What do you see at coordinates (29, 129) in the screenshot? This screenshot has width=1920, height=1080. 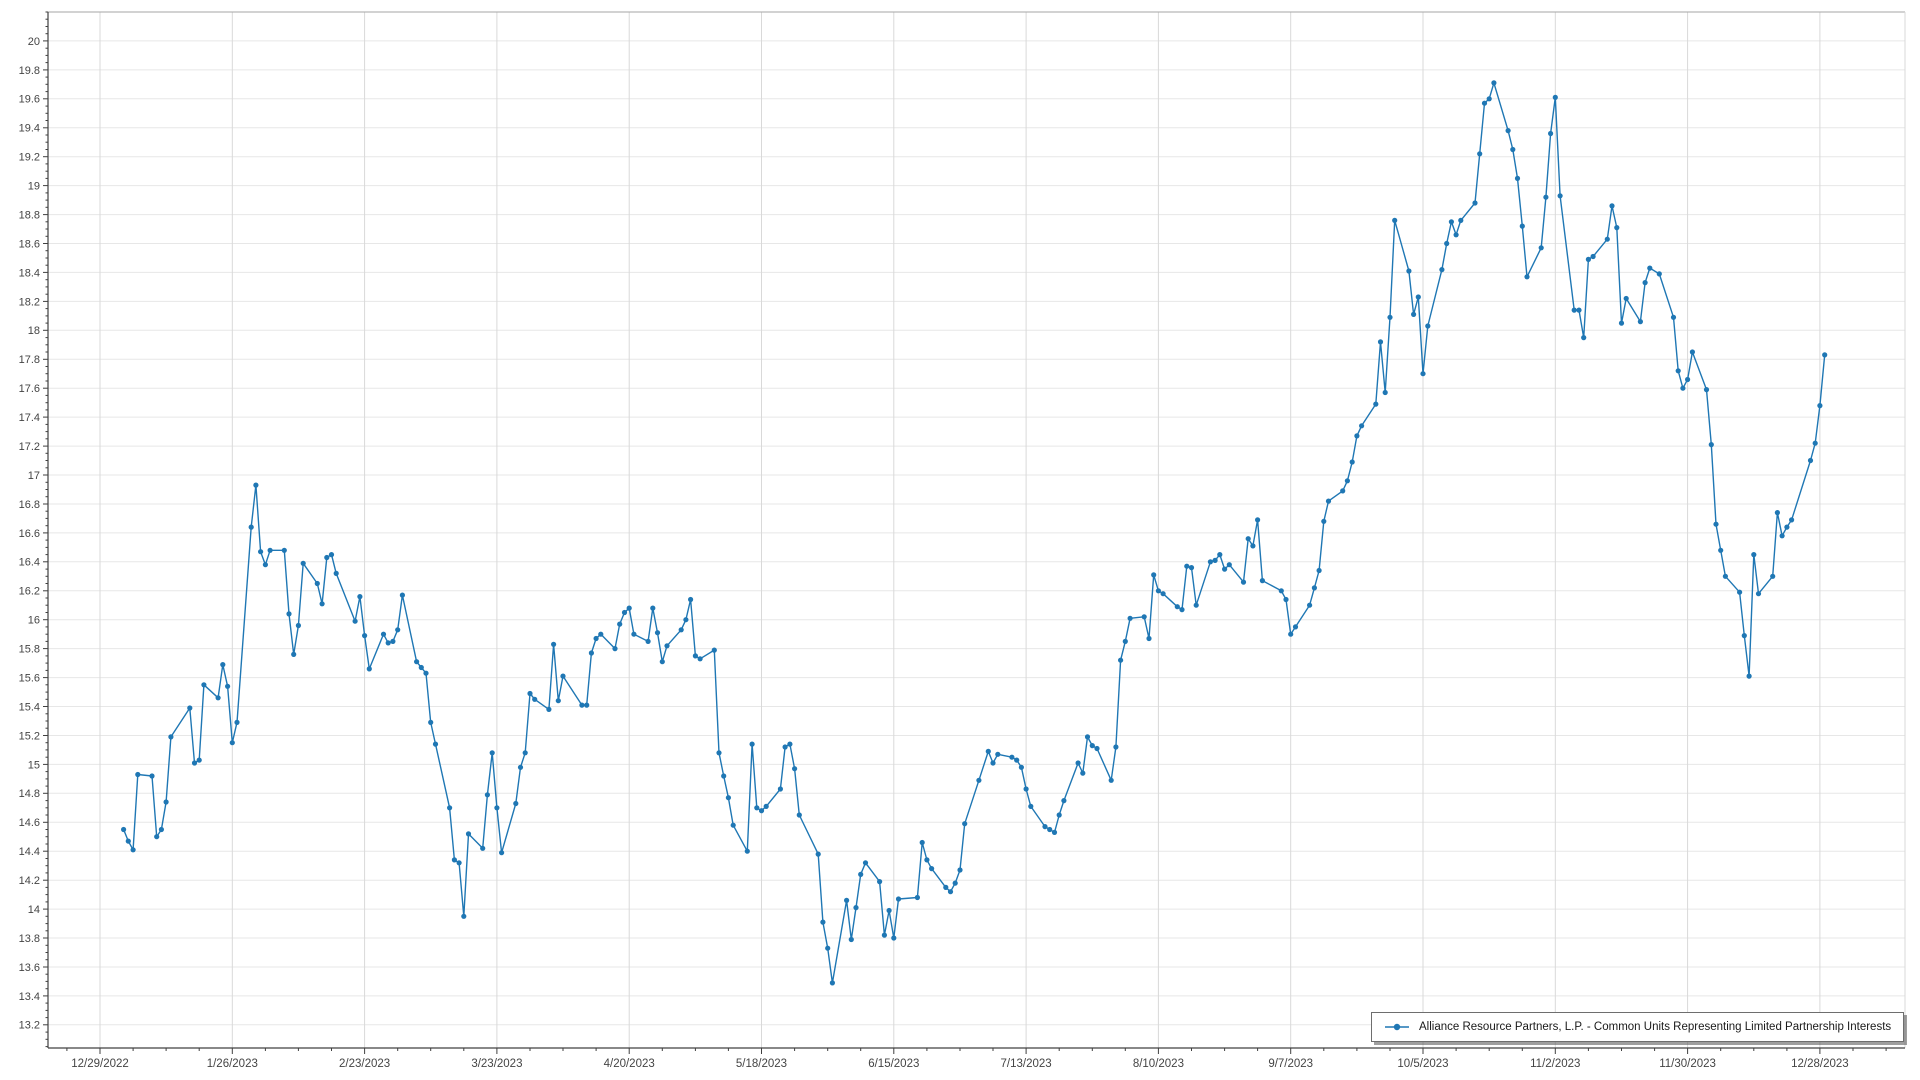 I see `y-tick-label: 19.4` at bounding box center [29, 129].